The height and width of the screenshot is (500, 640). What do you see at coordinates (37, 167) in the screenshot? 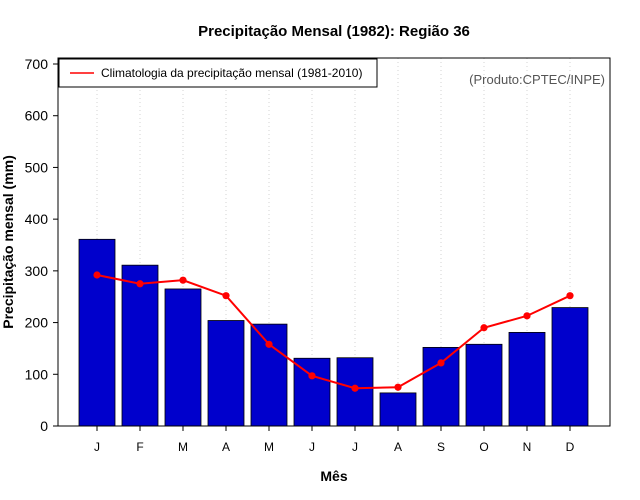
I see `y-tick-label-500: 500` at bounding box center [37, 167].